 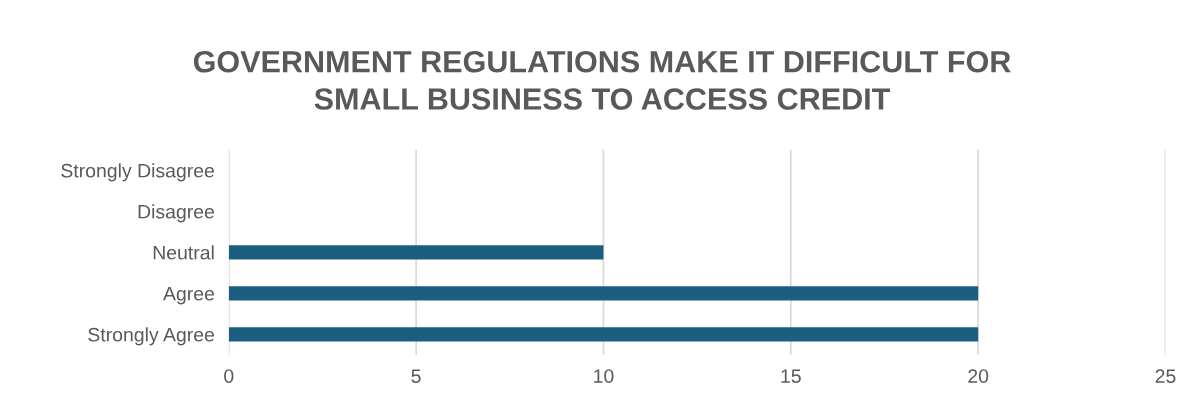 I want to click on y-tick-label: Agree, so click(x=189, y=295).